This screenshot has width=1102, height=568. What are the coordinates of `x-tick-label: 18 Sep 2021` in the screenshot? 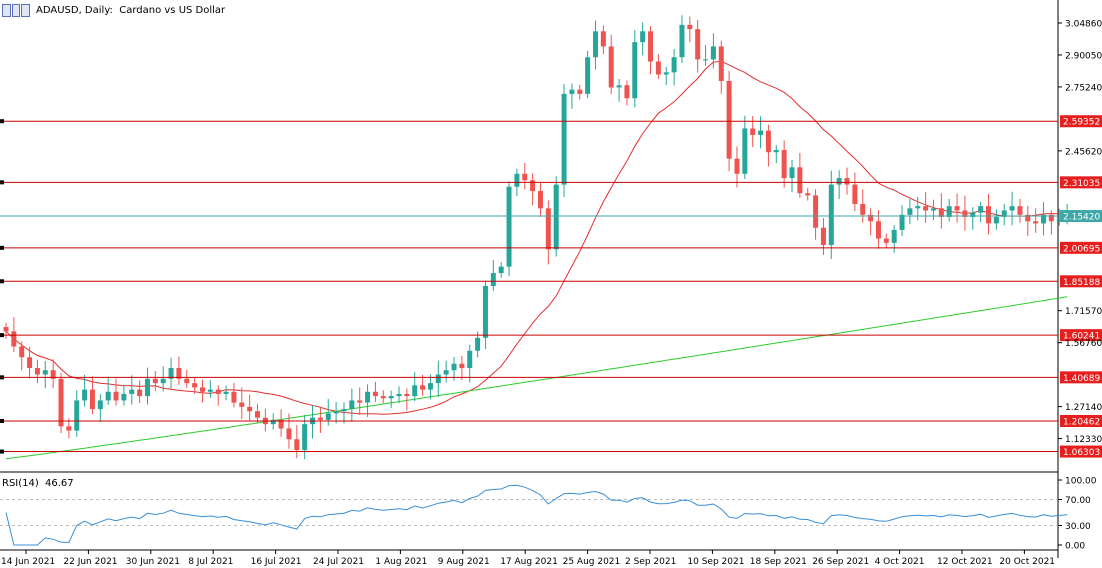 It's located at (778, 562).